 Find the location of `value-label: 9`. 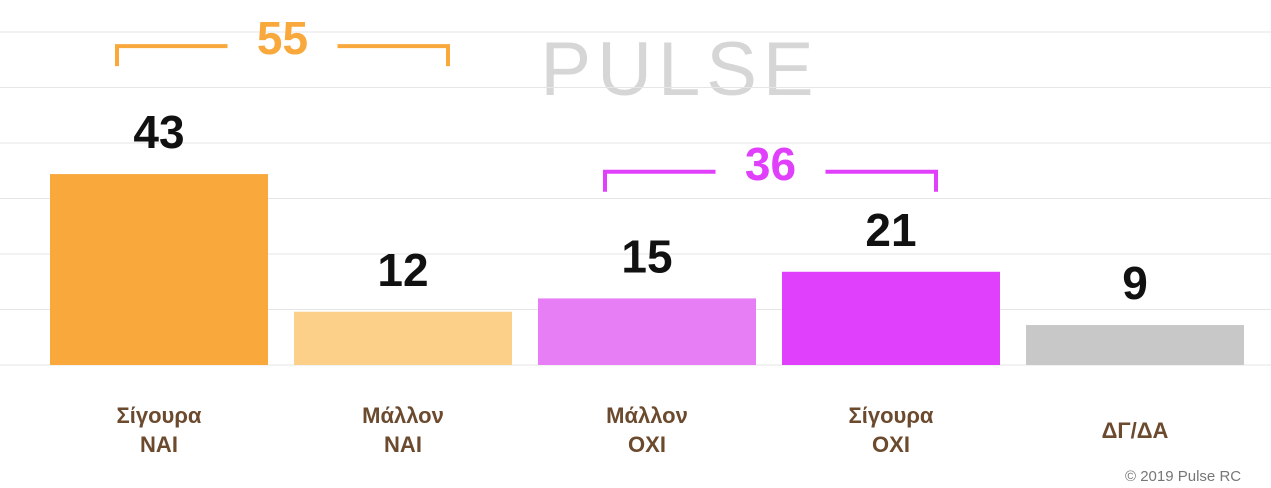

value-label: 9 is located at coordinates (1135, 283).